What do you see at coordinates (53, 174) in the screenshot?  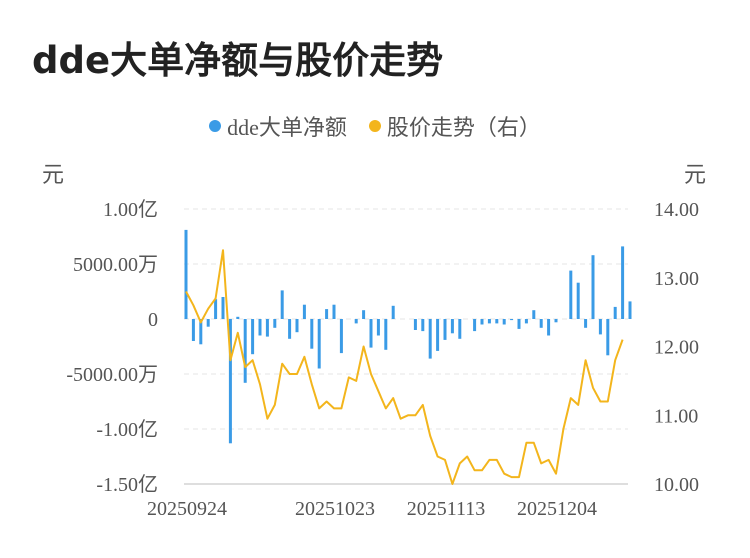 I see `left-axis-unit: 元` at bounding box center [53, 174].